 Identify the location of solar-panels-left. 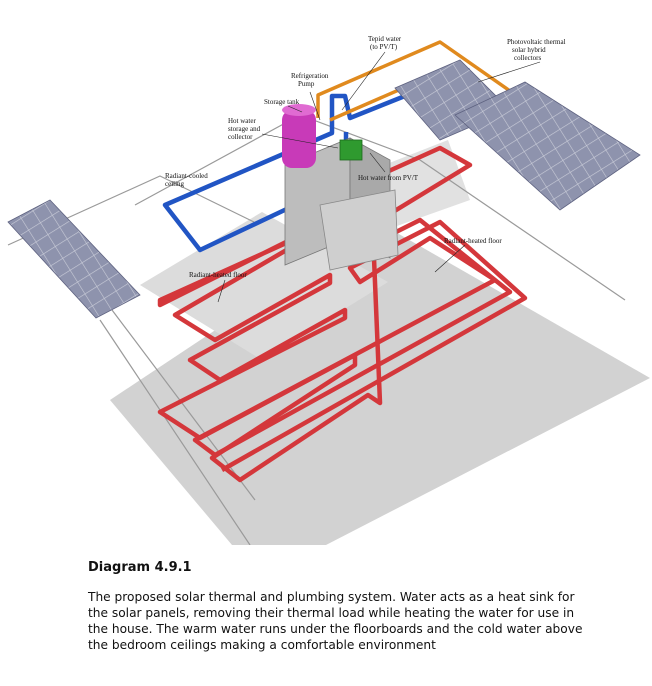
(74, 259).